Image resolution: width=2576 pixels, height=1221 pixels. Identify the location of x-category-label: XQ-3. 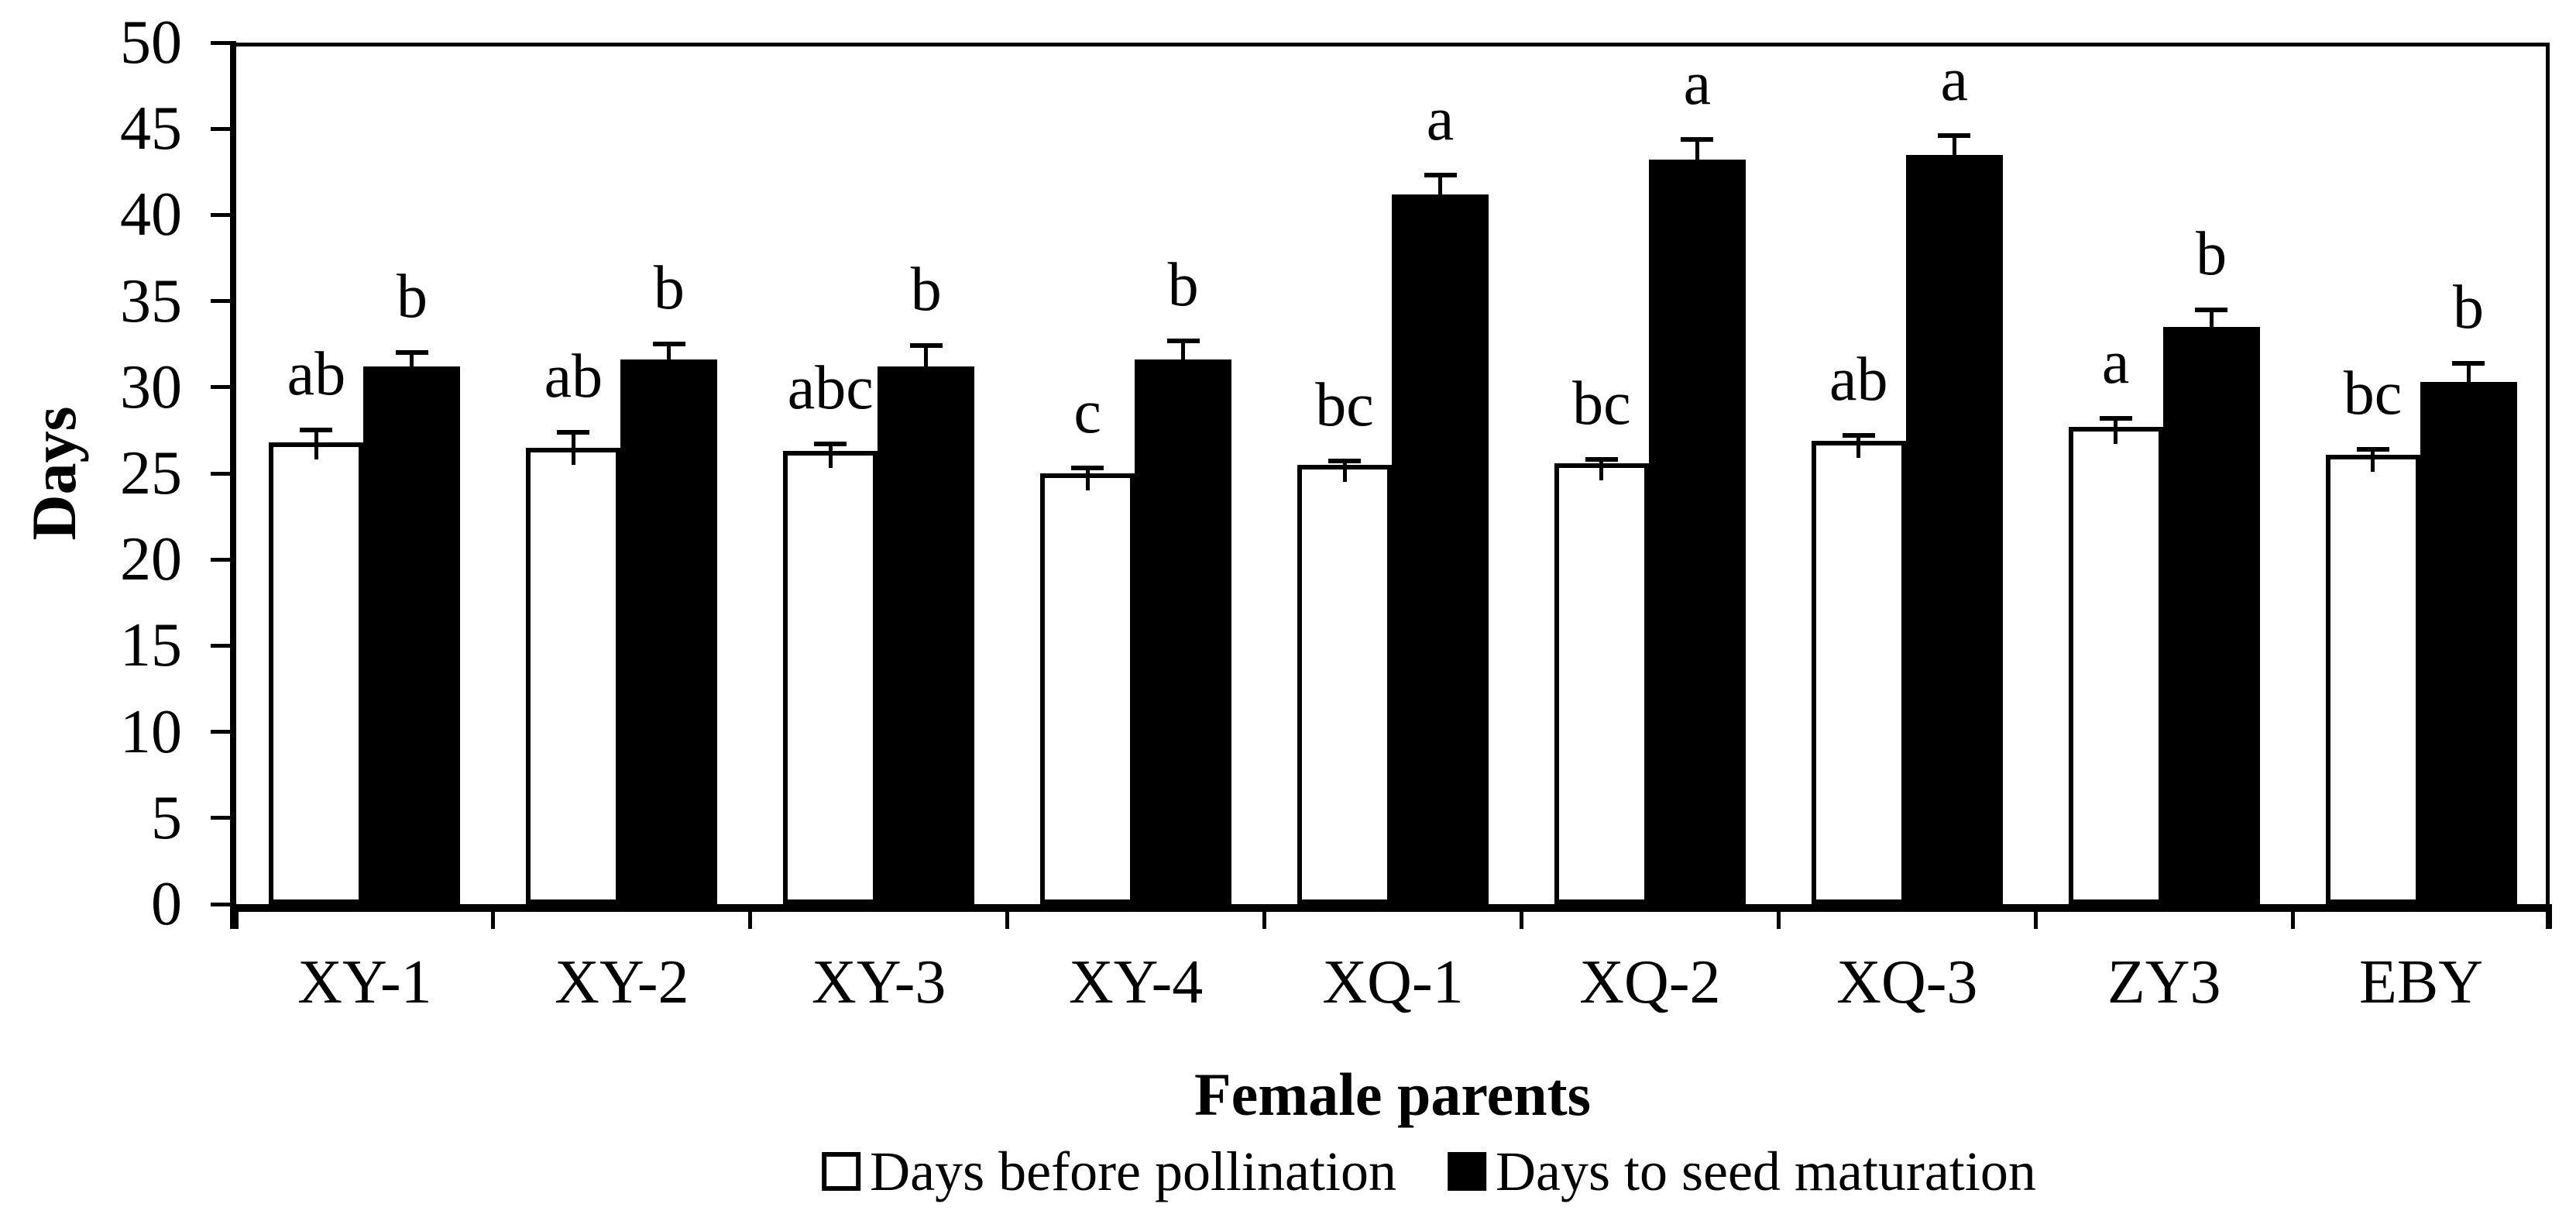
(1907, 982).